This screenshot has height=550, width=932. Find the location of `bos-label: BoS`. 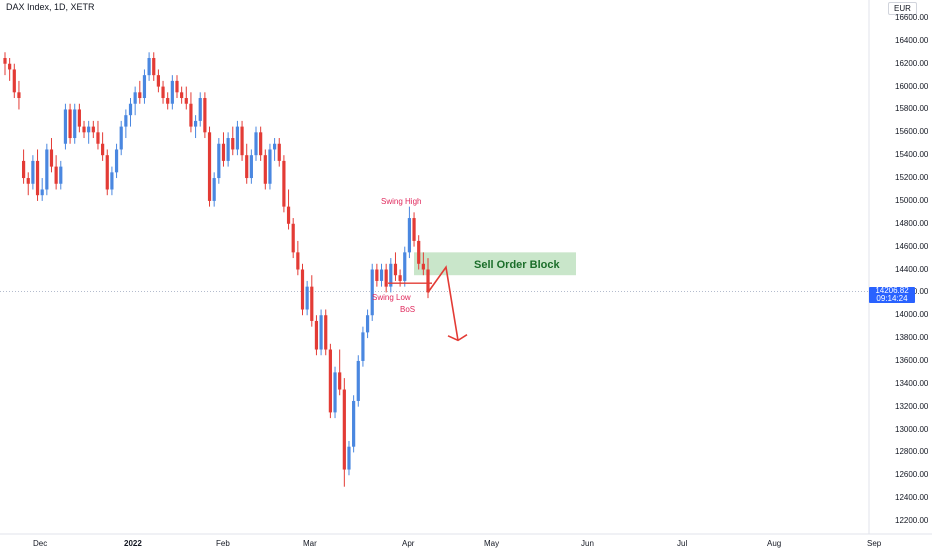

bos-label: BoS is located at coordinates (407, 309).